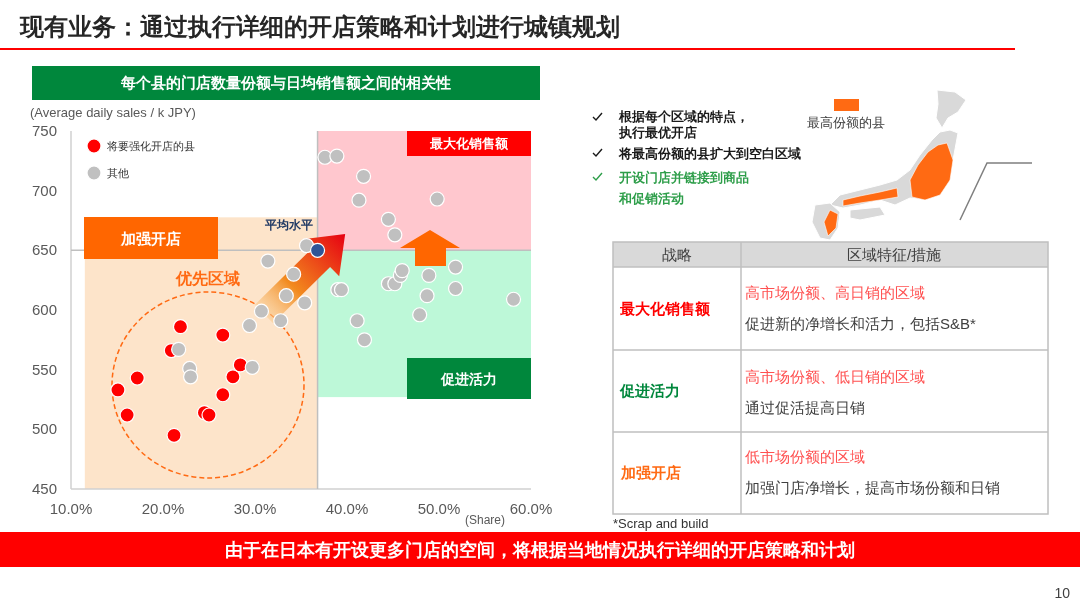  I want to click on text: 战略, so click(677, 254).